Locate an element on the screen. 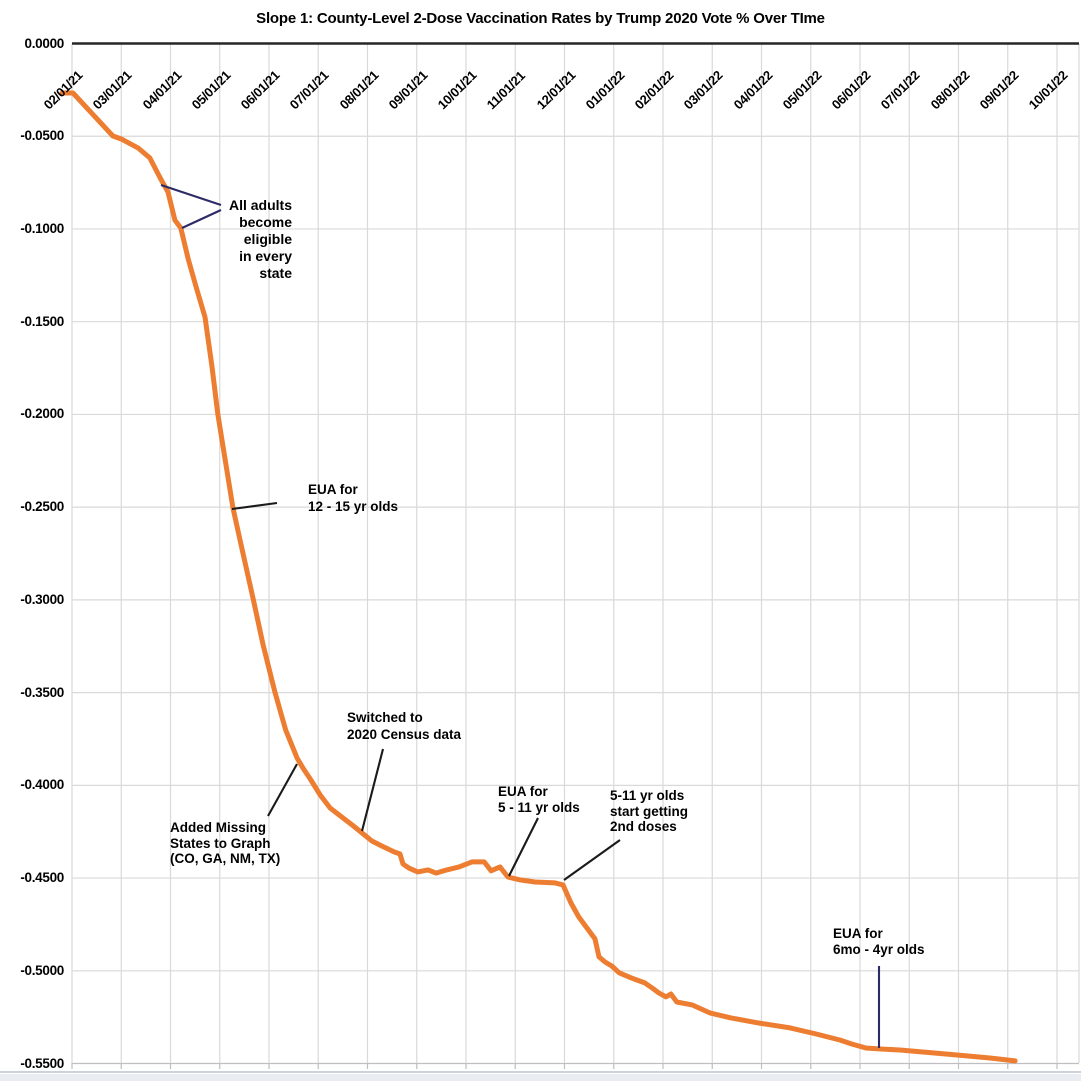  y-tick-label: -0.3500 is located at coordinates (42, 692).